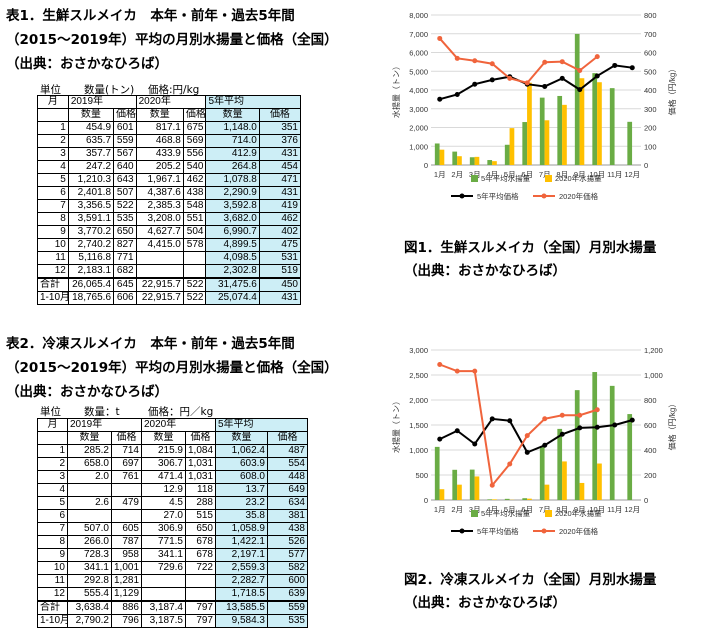 This screenshot has width=708, height=628. What do you see at coordinates (159, 167) in the screenshot?
I see `value-cell: 205.2` at bounding box center [159, 167].